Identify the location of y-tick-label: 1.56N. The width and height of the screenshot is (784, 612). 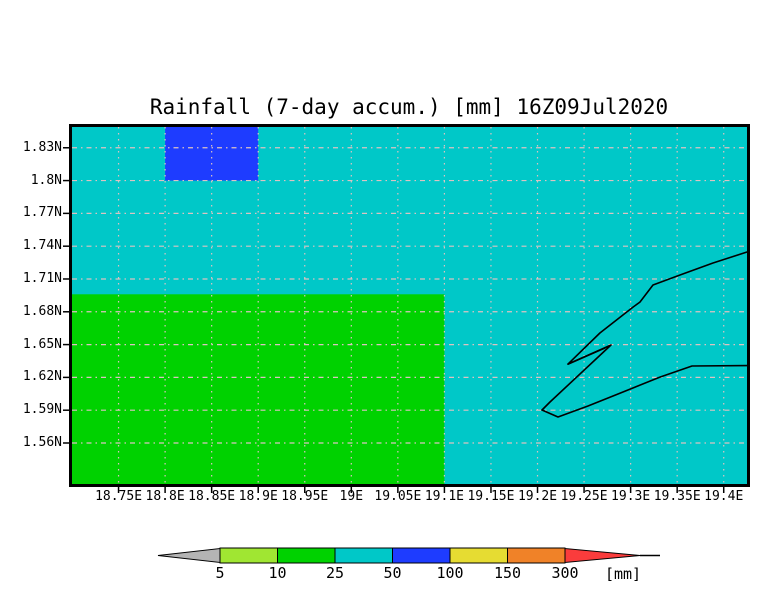
(42, 442).